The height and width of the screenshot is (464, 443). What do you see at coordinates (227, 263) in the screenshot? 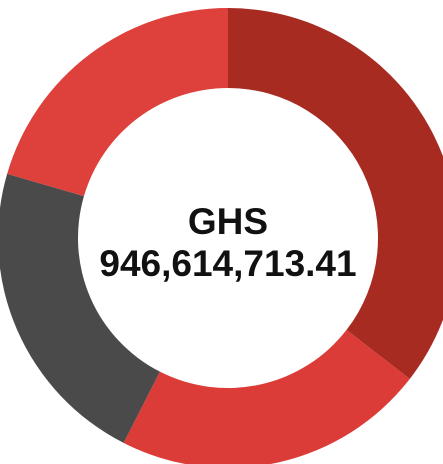
I see `center-amount: 946,614,713.41` at bounding box center [227, 263].